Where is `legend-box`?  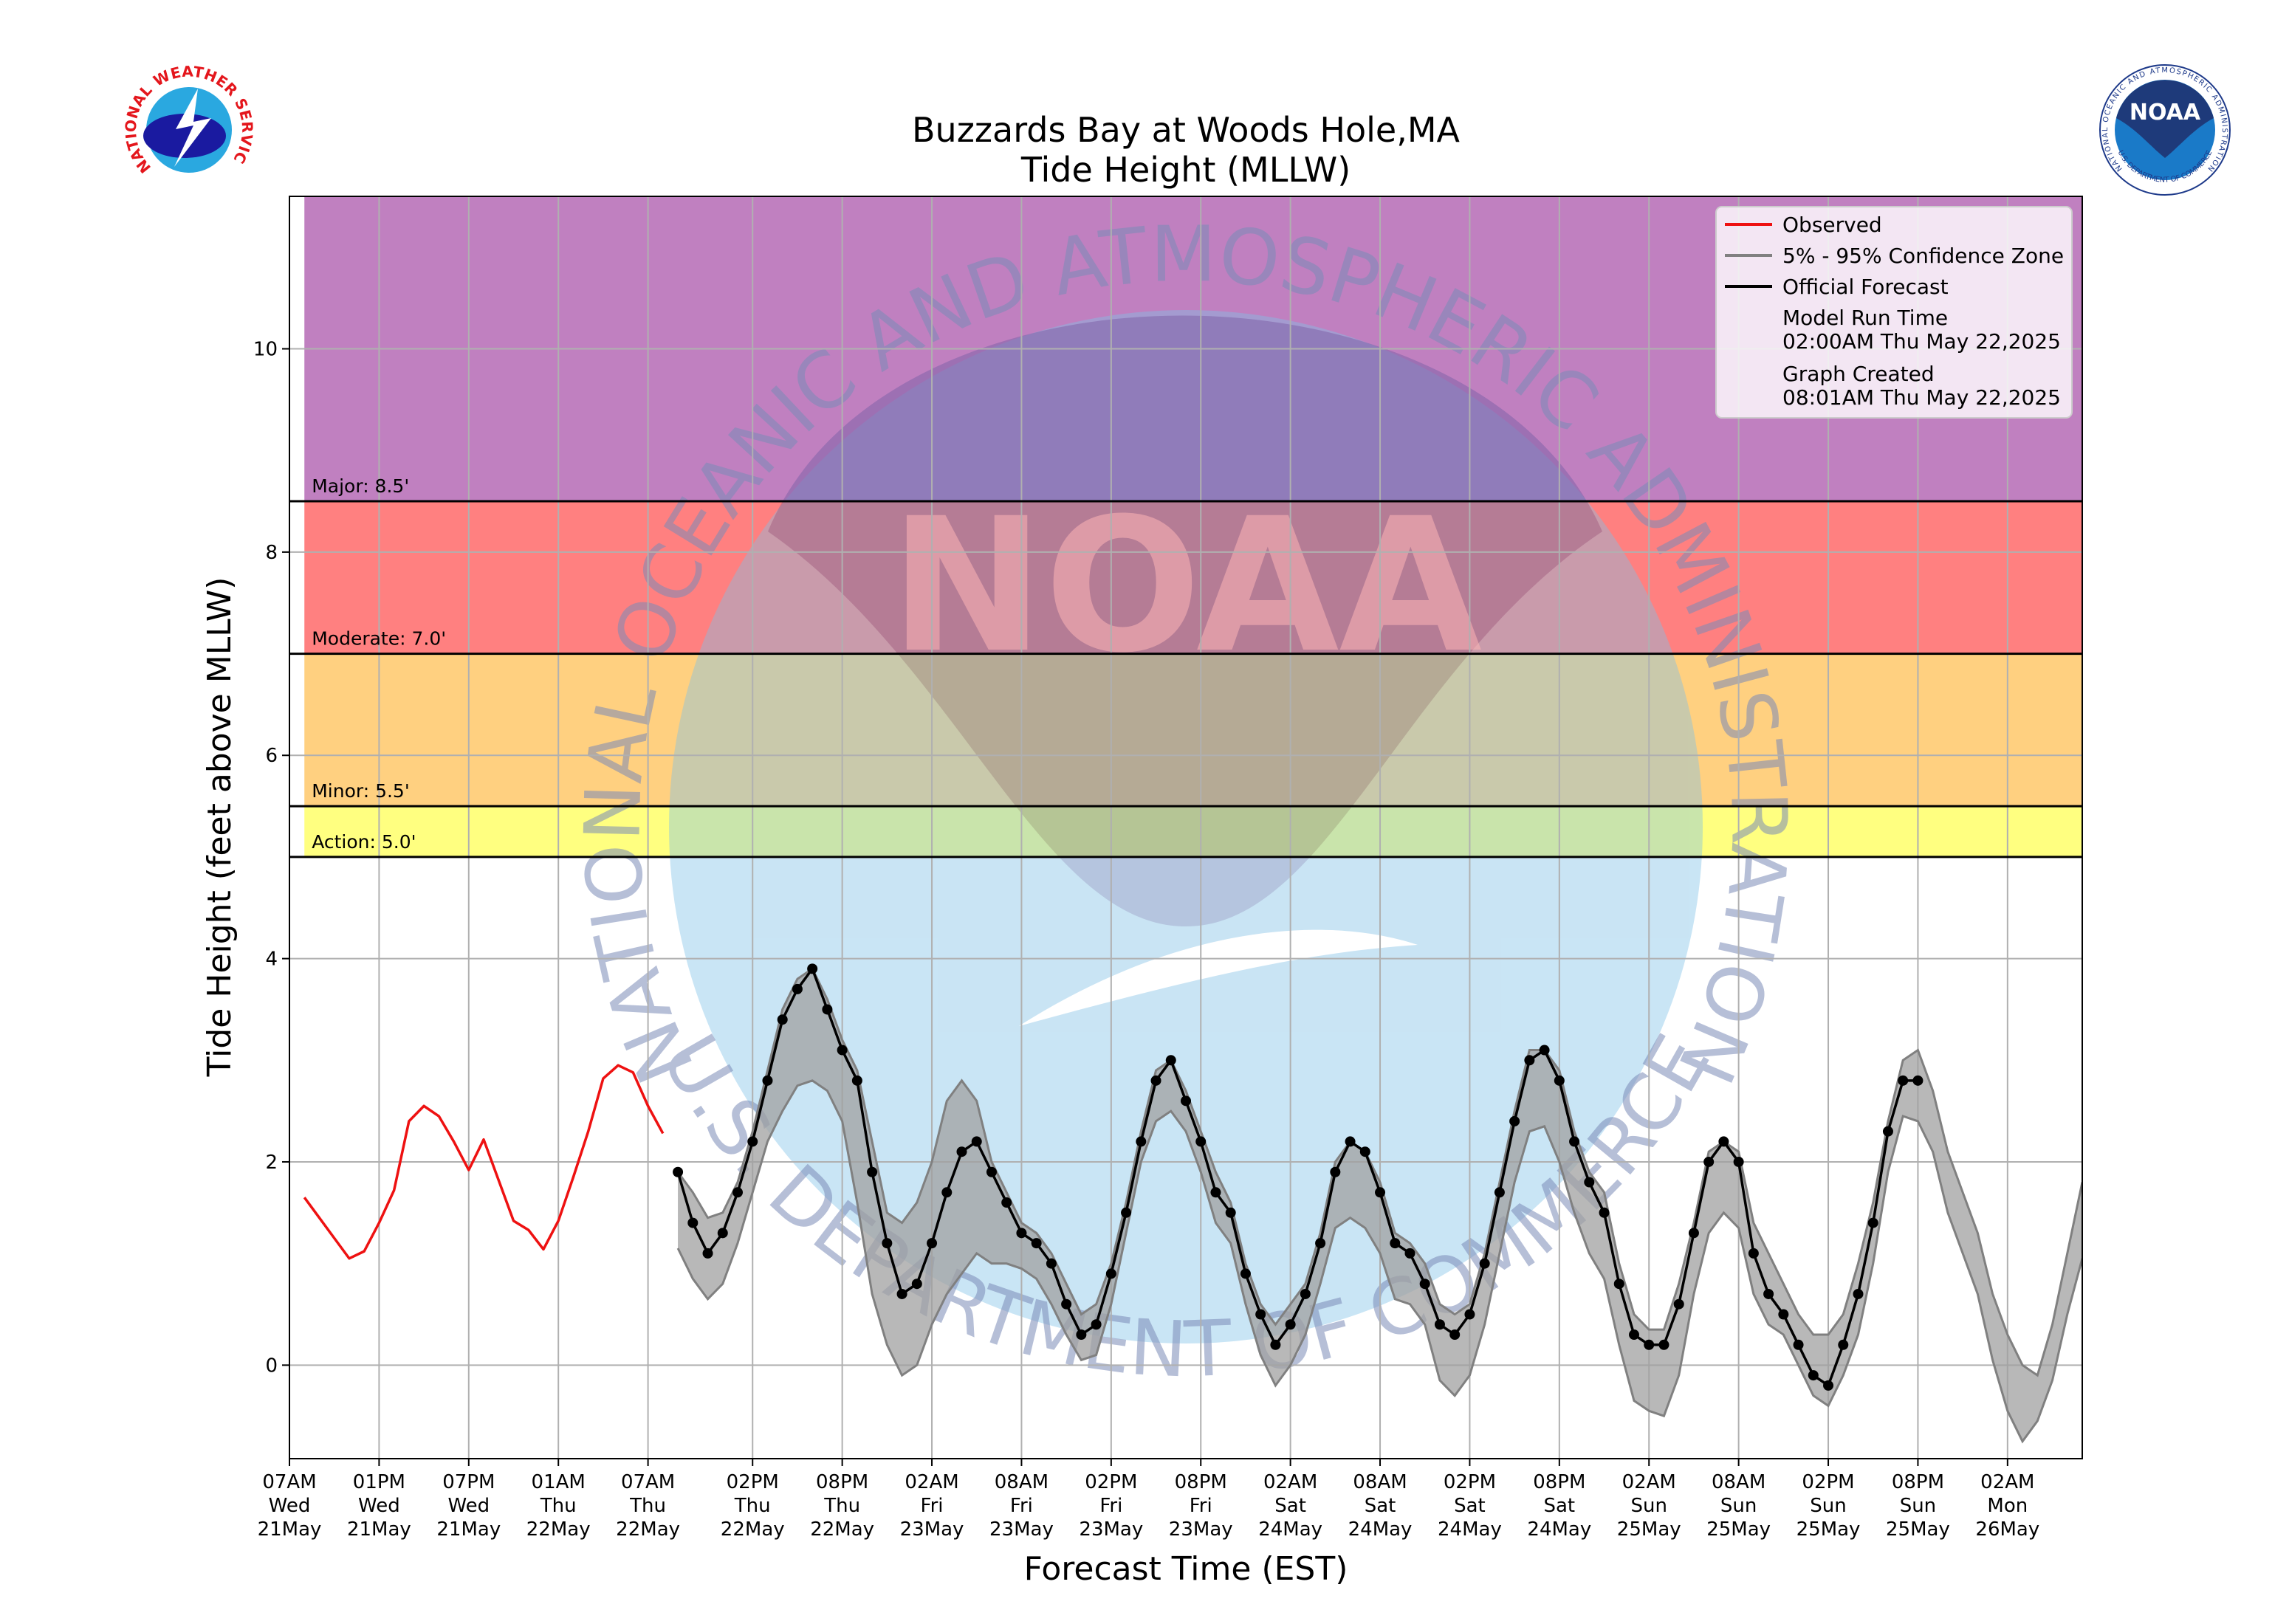
legend-box is located at coordinates (1894, 312).